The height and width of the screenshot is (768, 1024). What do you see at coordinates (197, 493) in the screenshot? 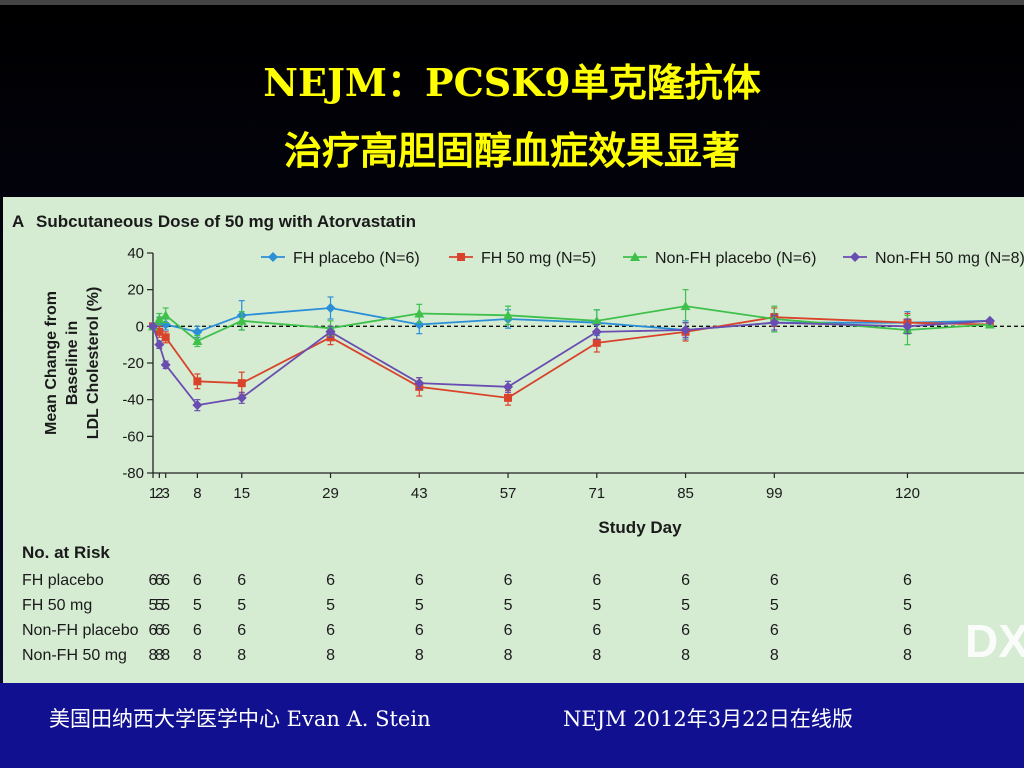
I see `x-tick-label: 8` at bounding box center [197, 493].